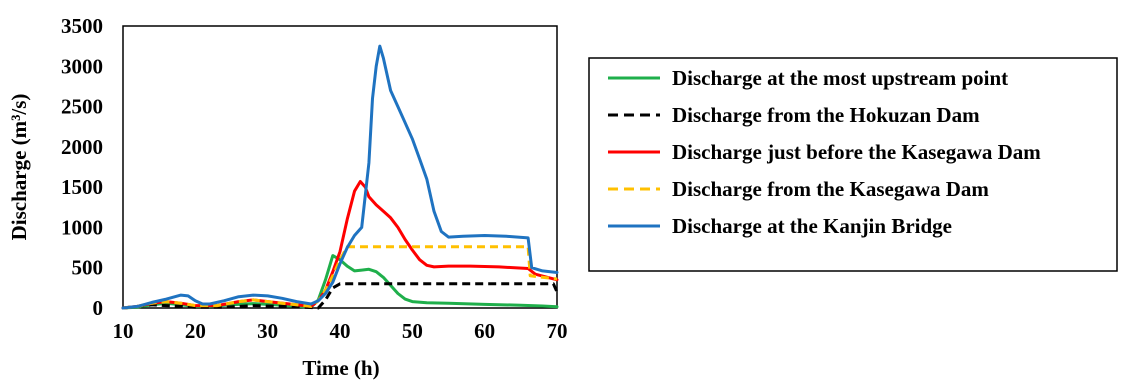 This screenshot has width=1124, height=383. What do you see at coordinates (830, 189) in the screenshot?
I see `legend-label-4: Discharge from the Kasegawa Dam` at bounding box center [830, 189].